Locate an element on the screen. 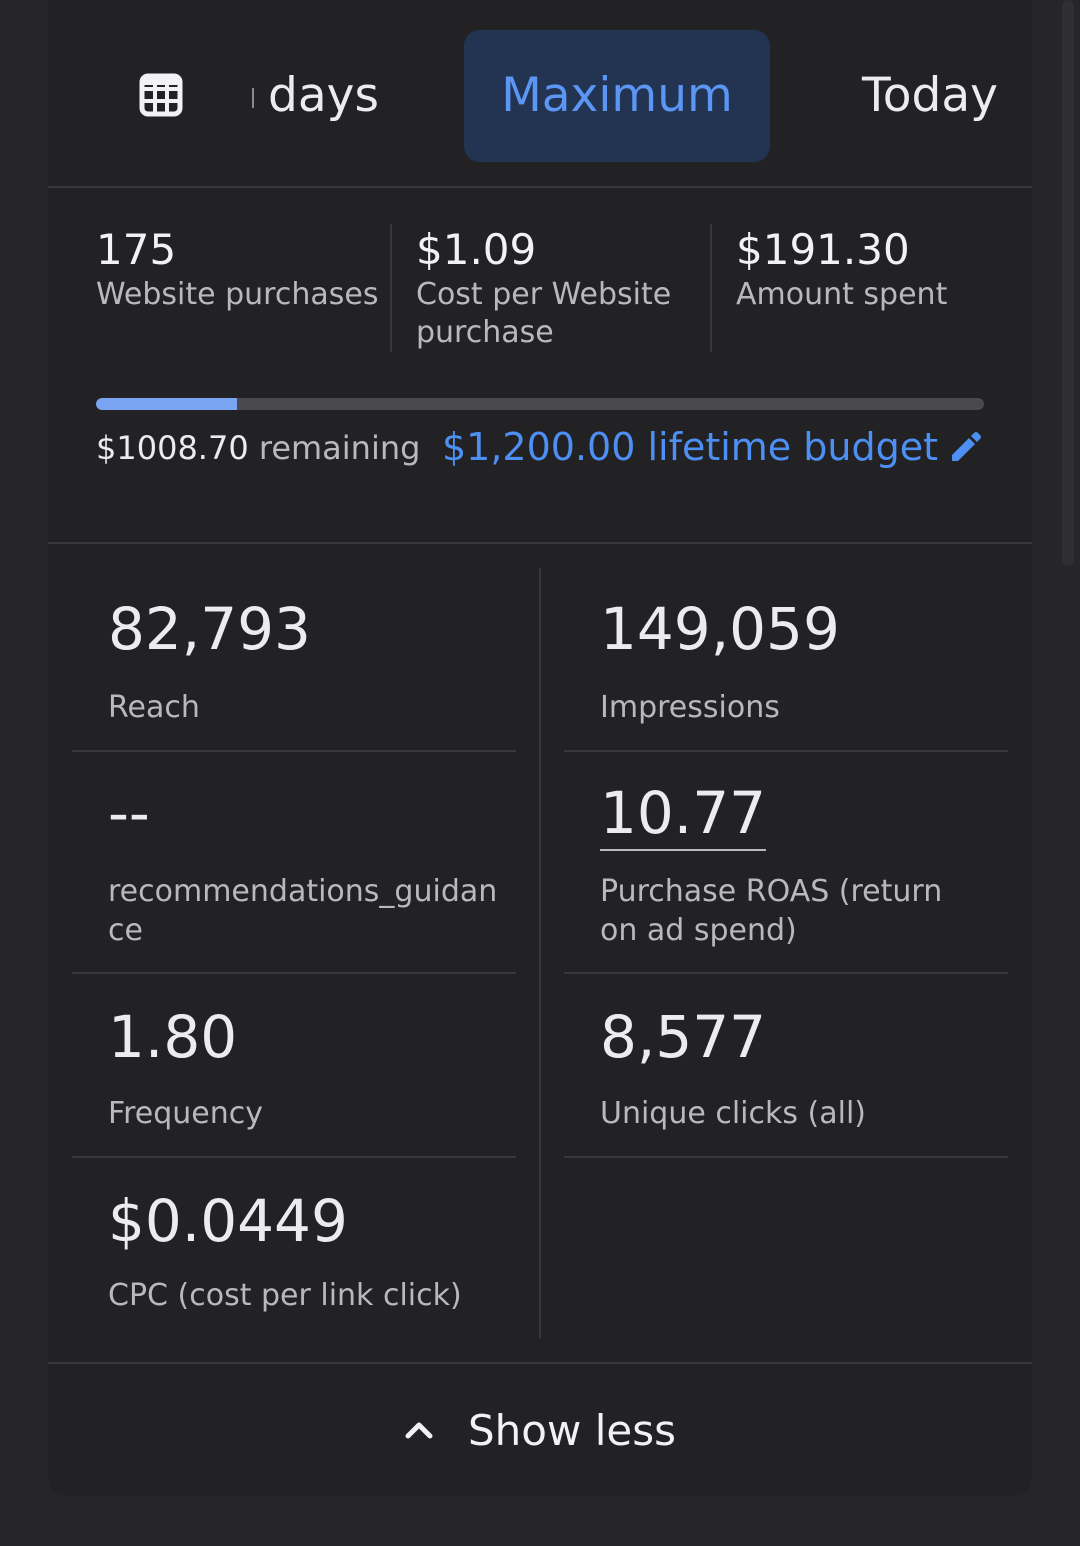  metric-unique-clicks: 8,577 Unique clicks (all) is located at coordinates (786, 1066).